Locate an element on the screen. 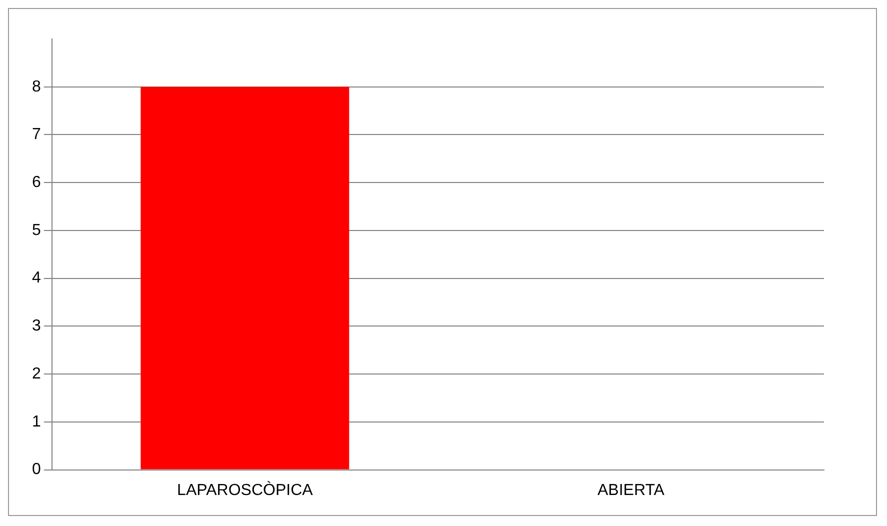 This screenshot has height=526, width=887. y-tick-label: 8 is located at coordinates (36, 87).